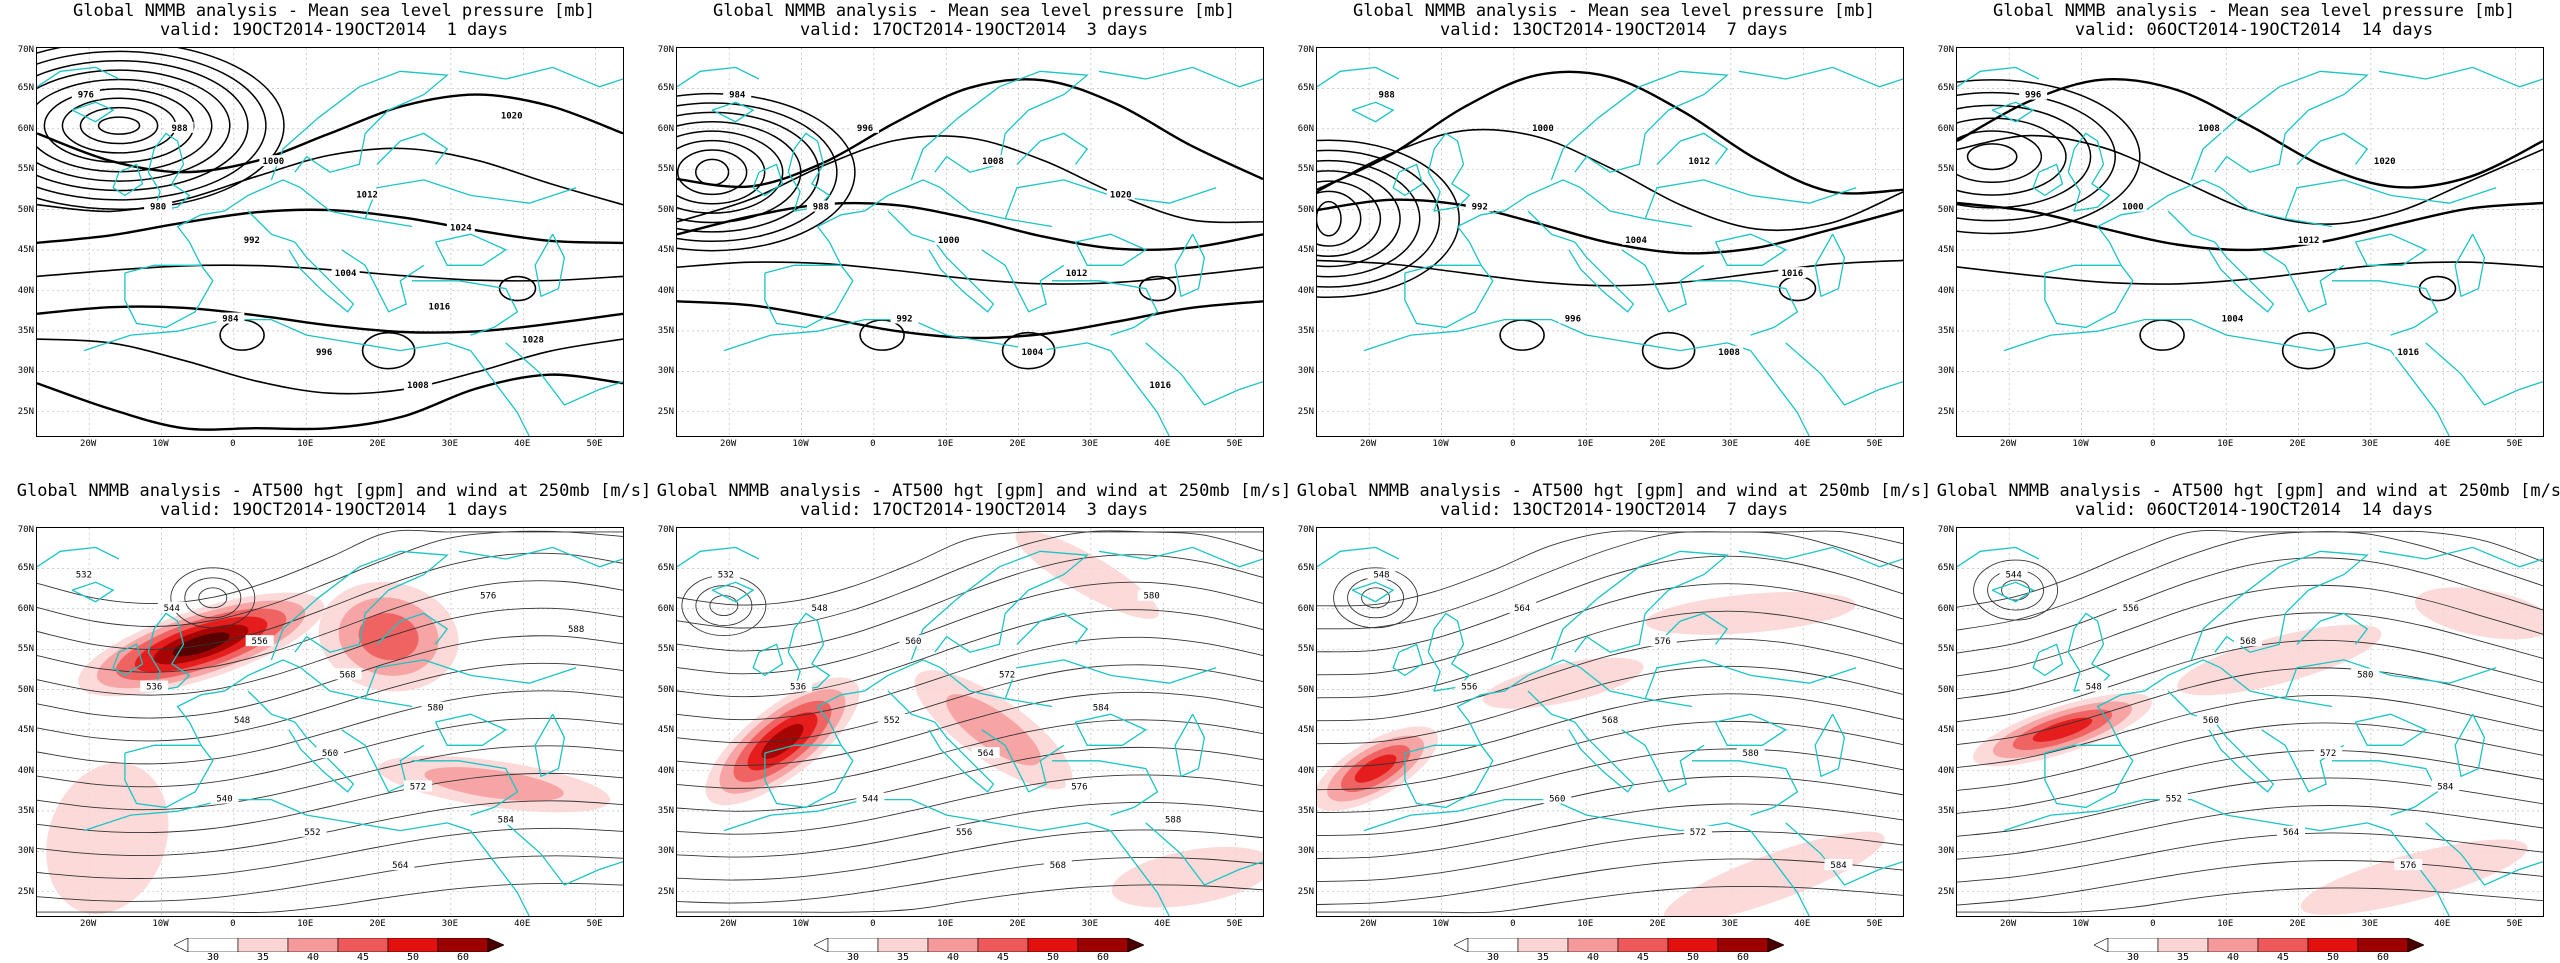  I want to click on contour-label: 576, so click(2408, 866).